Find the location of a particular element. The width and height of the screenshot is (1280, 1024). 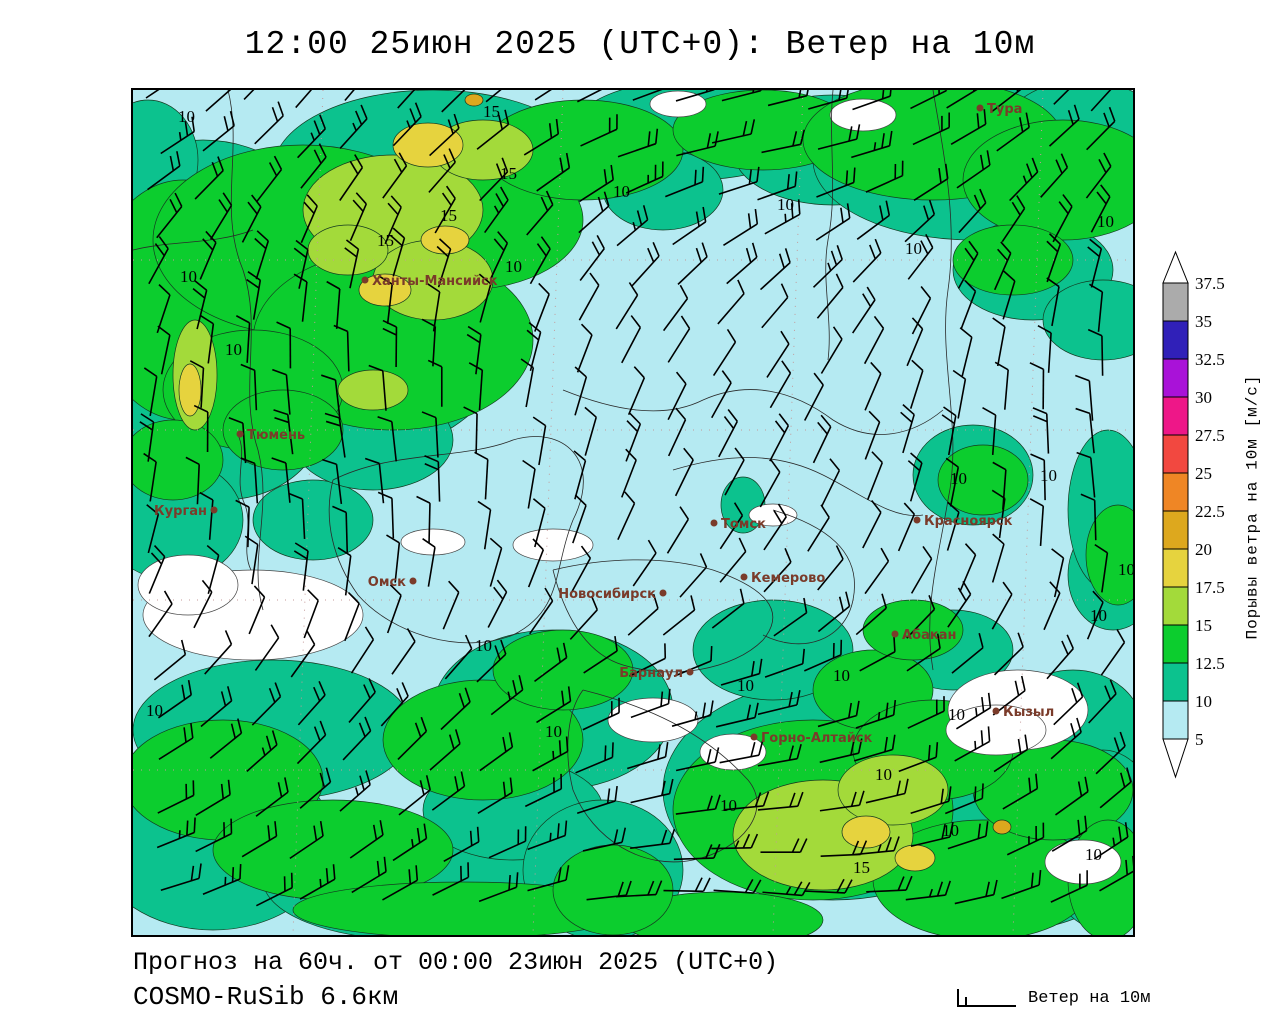

gust-region-green is located at coordinates (913, 630).